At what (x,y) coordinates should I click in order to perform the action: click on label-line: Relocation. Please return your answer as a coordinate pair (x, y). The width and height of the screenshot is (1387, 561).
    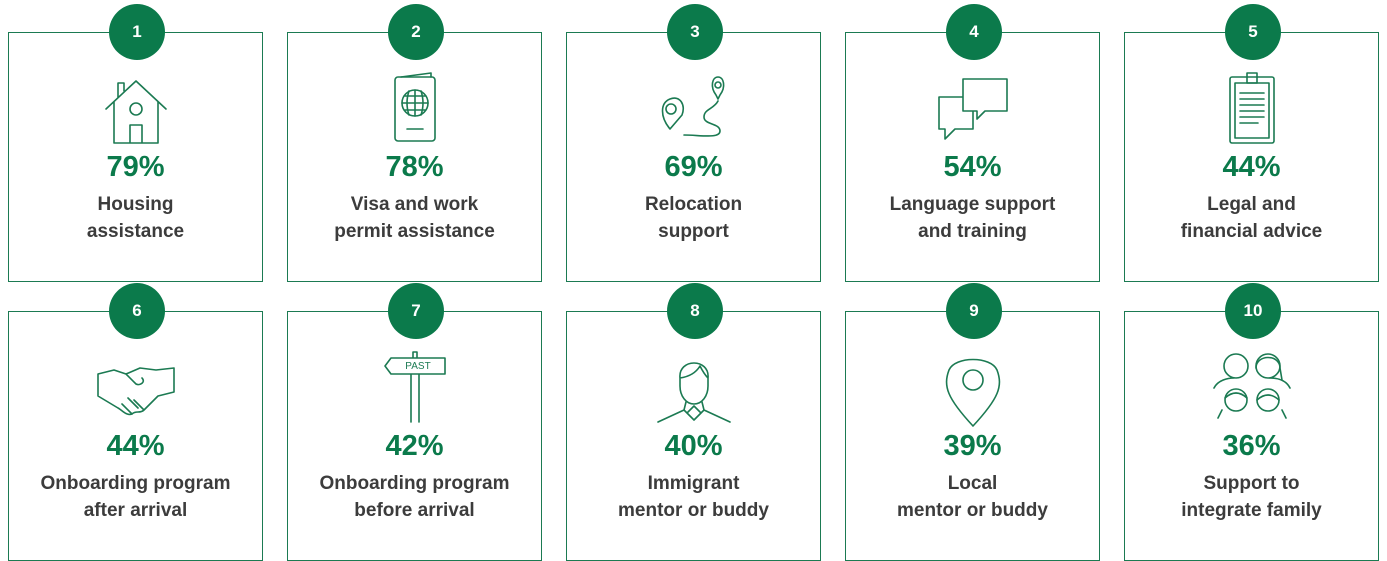
    Looking at the image, I should click on (693, 204).